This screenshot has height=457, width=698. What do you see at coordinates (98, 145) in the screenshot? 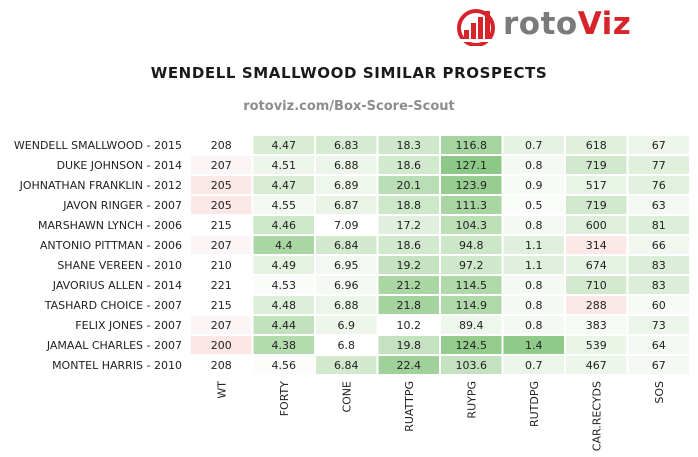
I see `row-label: WENDELL SMALLWOOD - 2015` at bounding box center [98, 145].